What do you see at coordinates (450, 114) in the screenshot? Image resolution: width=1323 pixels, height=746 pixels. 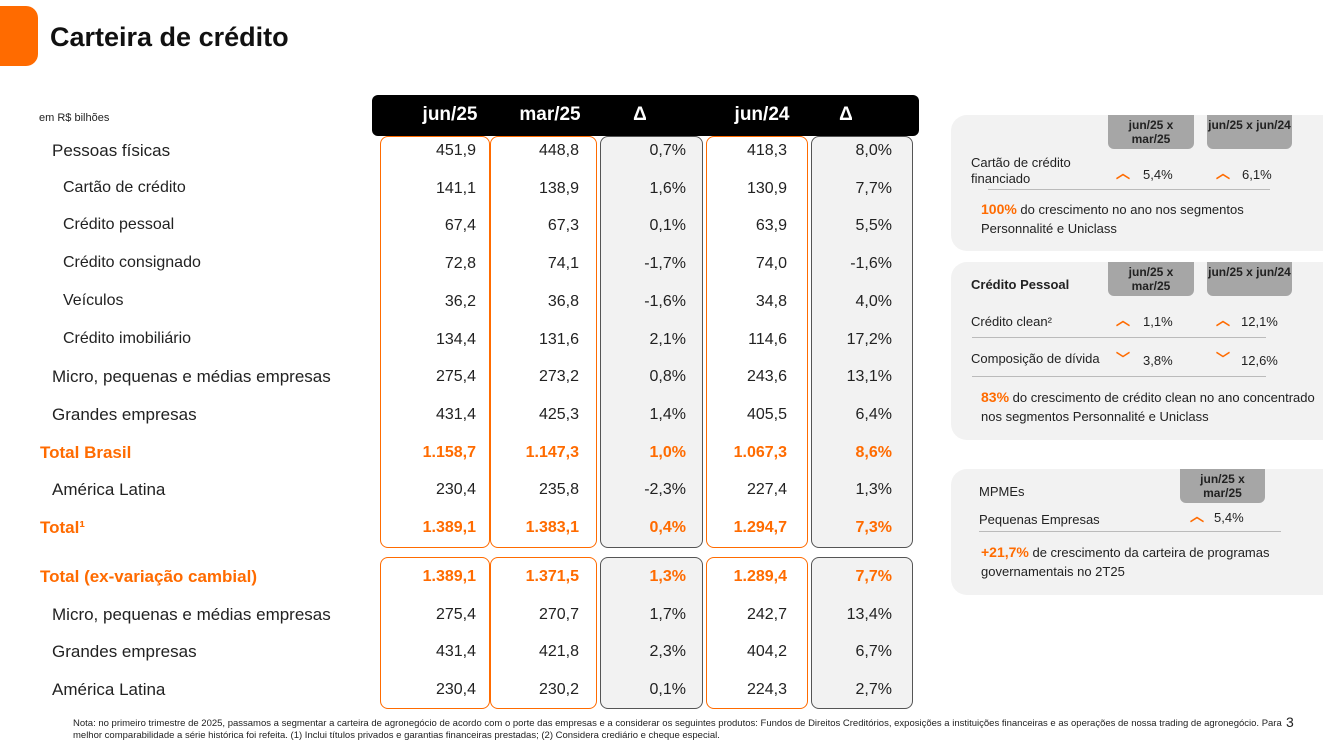 I see `col-header-jun25: jun/25` at bounding box center [450, 114].